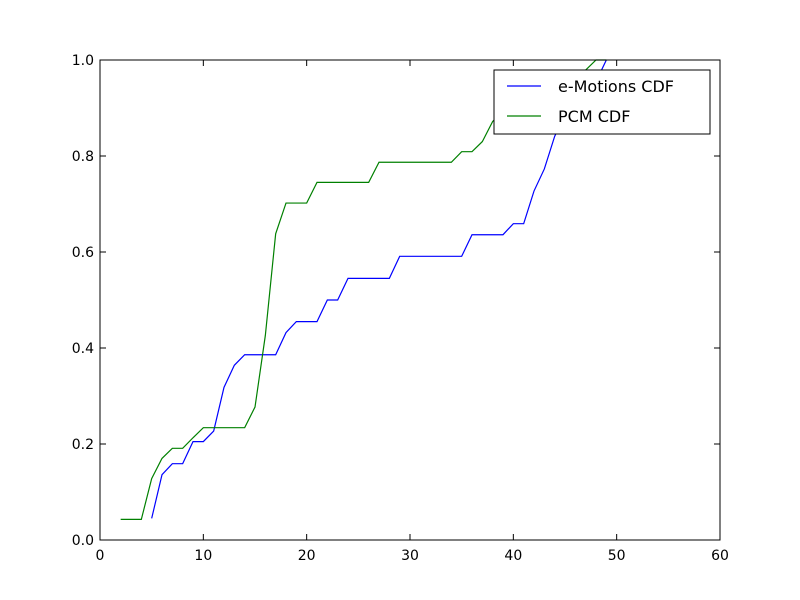  What do you see at coordinates (83, 541) in the screenshot?
I see `y-tick-label: 0.0` at bounding box center [83, 541].